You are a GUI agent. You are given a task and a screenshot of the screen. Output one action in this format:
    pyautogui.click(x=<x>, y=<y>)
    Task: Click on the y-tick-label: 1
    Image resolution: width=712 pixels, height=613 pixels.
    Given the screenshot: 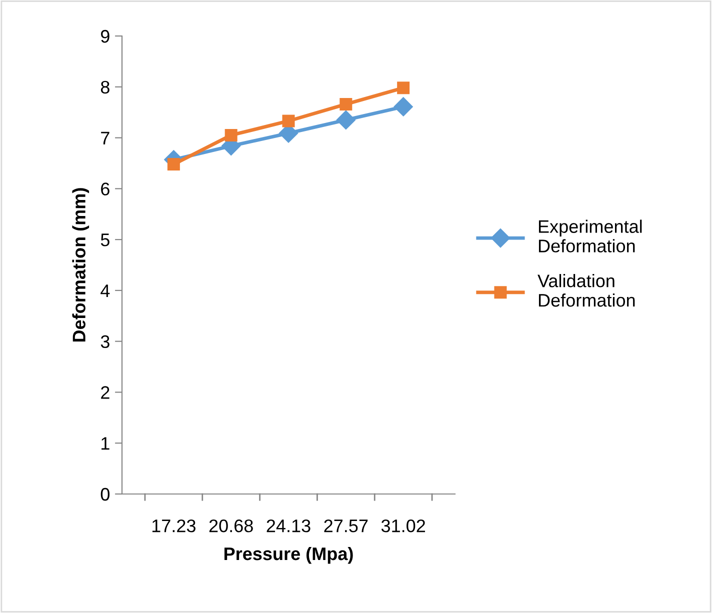 What is the action you would take?
    pyautogui.click(x=106, y=443)
    